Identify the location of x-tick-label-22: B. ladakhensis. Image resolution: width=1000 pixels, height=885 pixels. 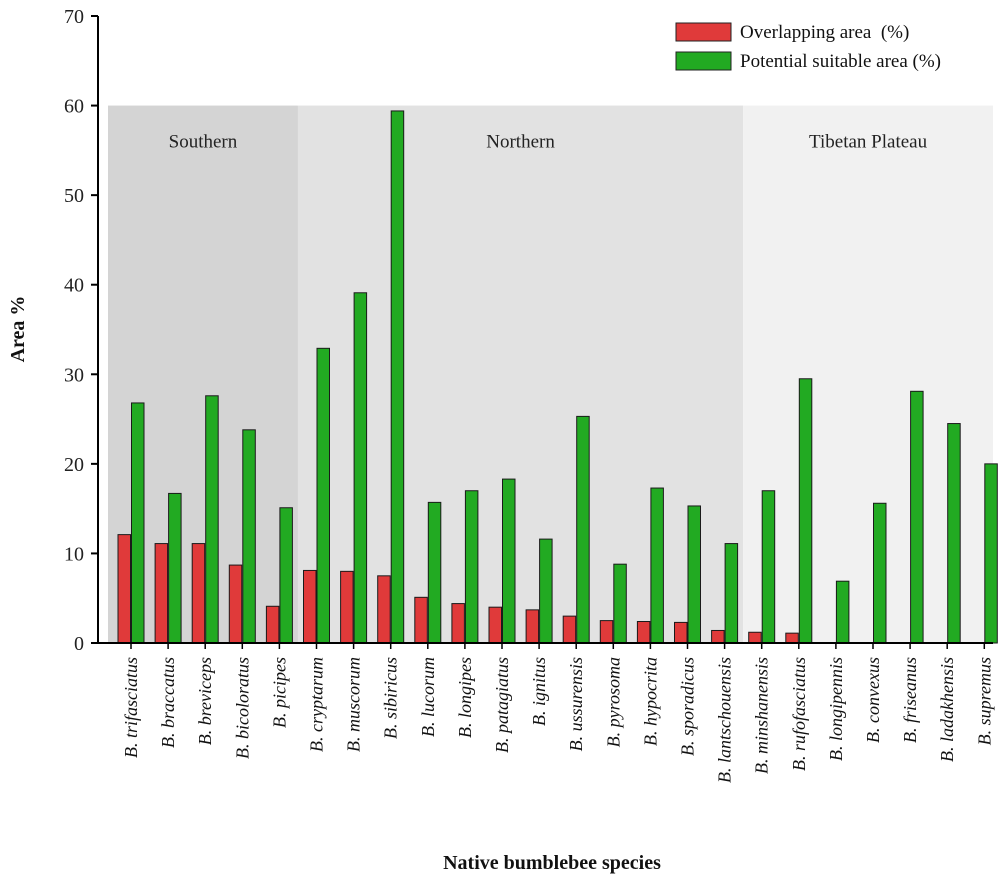
(947, 709).